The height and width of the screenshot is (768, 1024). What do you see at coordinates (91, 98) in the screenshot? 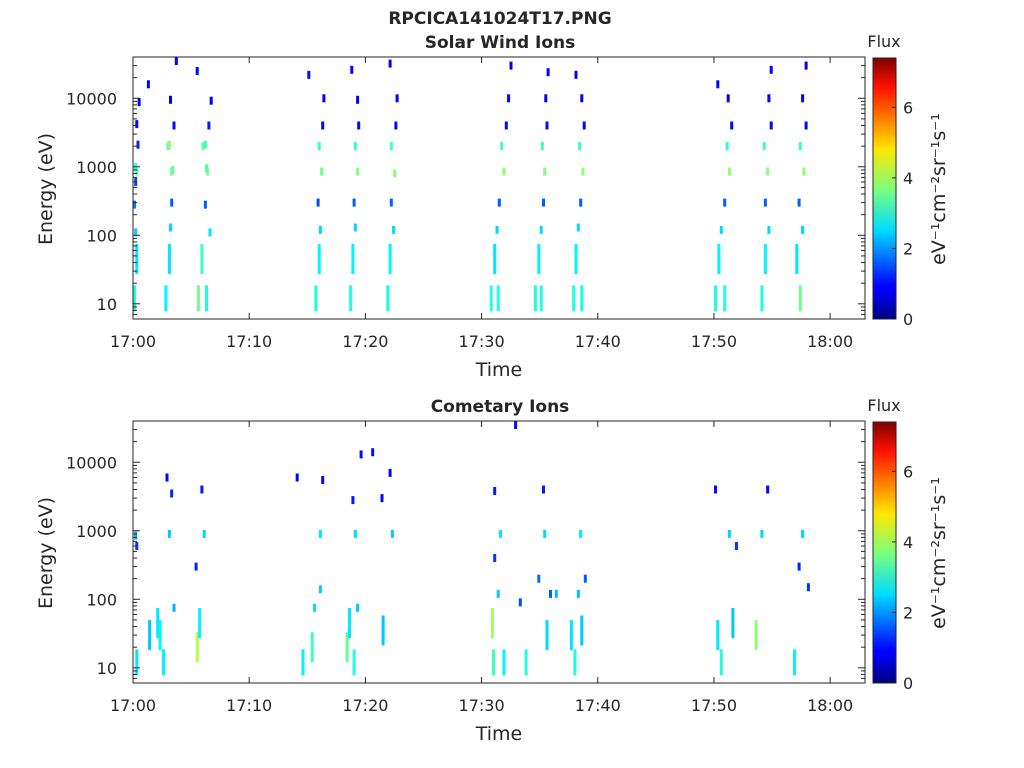
I see `y-tick-label: 10000` at bounding box center [91, 98].